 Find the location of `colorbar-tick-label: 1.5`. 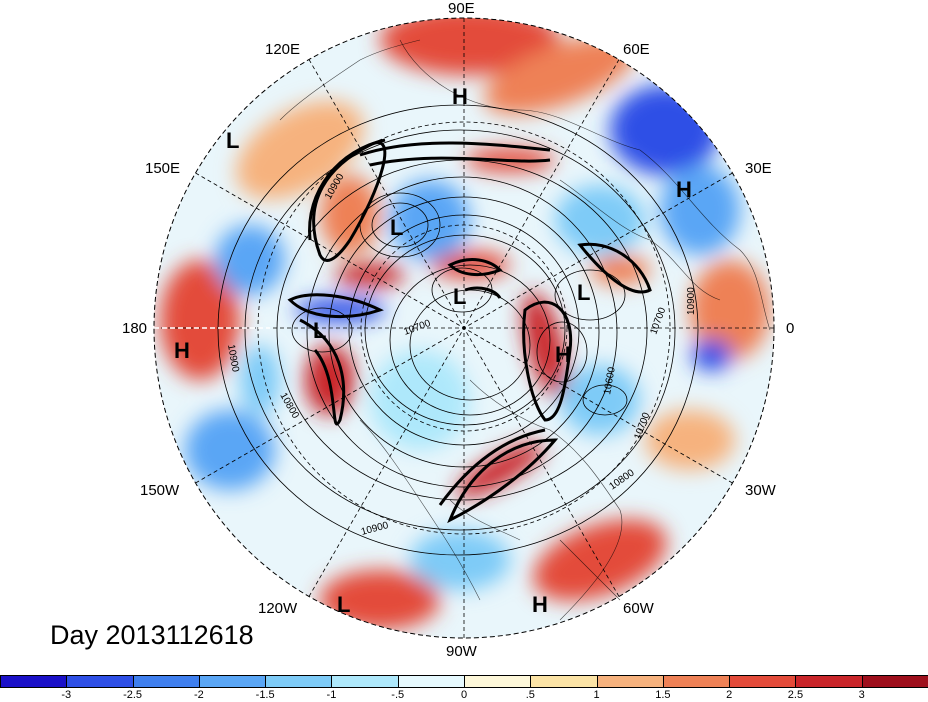

colorbar-tick-label: 1.5 is located at coordinates (663, 695).